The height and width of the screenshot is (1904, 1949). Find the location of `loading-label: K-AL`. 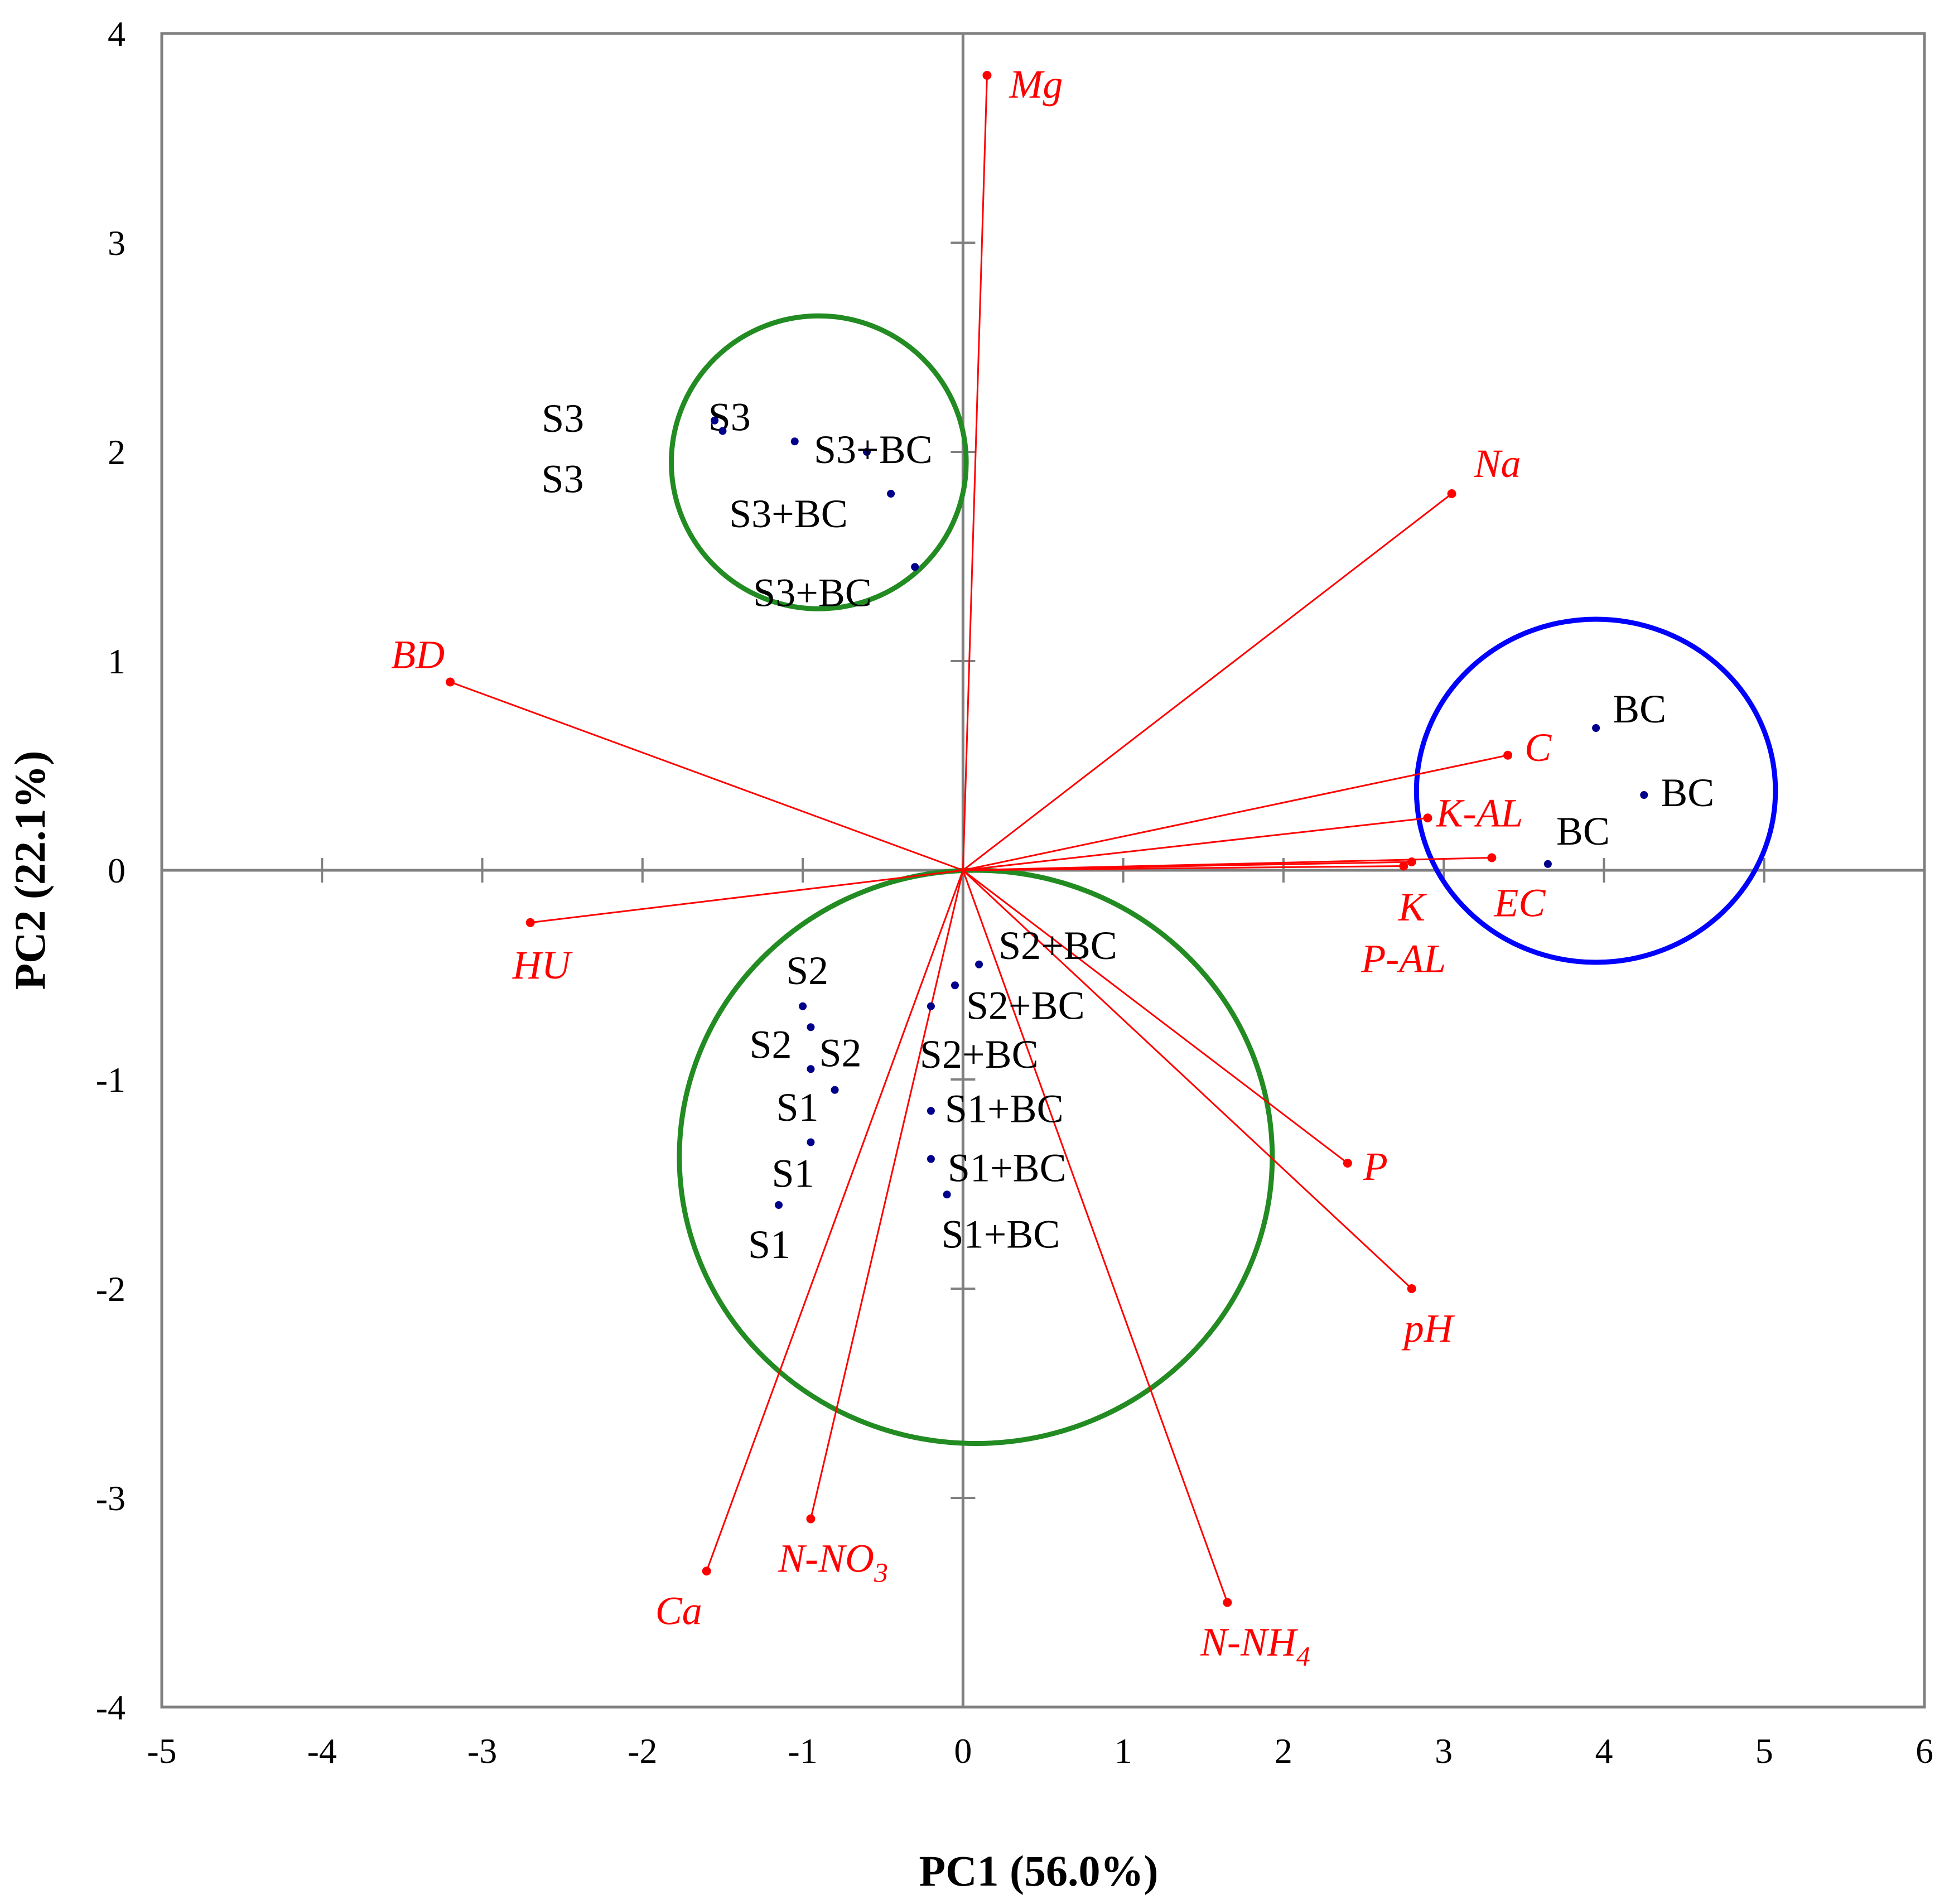

loading-label: K-AL is located at coordinates (1479, 812).